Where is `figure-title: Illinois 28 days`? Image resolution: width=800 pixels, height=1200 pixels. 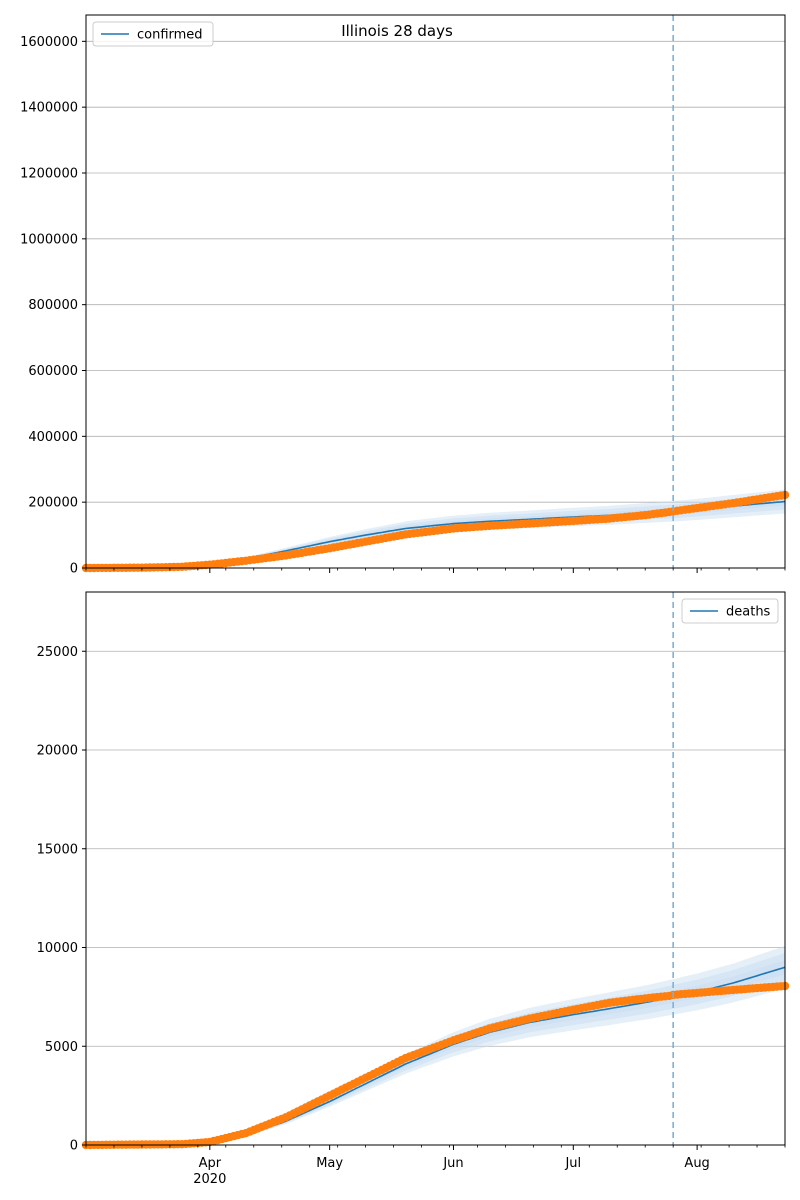 figure-title: Illinois 28 days is located at coordinates (397, 31).